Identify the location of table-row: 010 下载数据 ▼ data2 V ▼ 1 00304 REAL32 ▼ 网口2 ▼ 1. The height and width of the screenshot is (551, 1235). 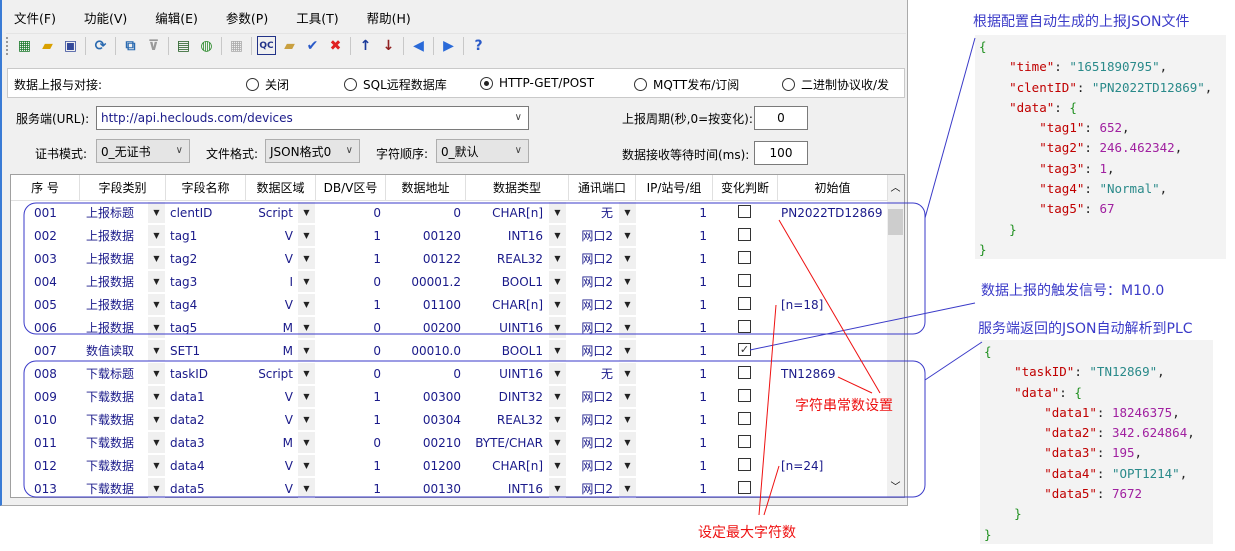
(449, 419).